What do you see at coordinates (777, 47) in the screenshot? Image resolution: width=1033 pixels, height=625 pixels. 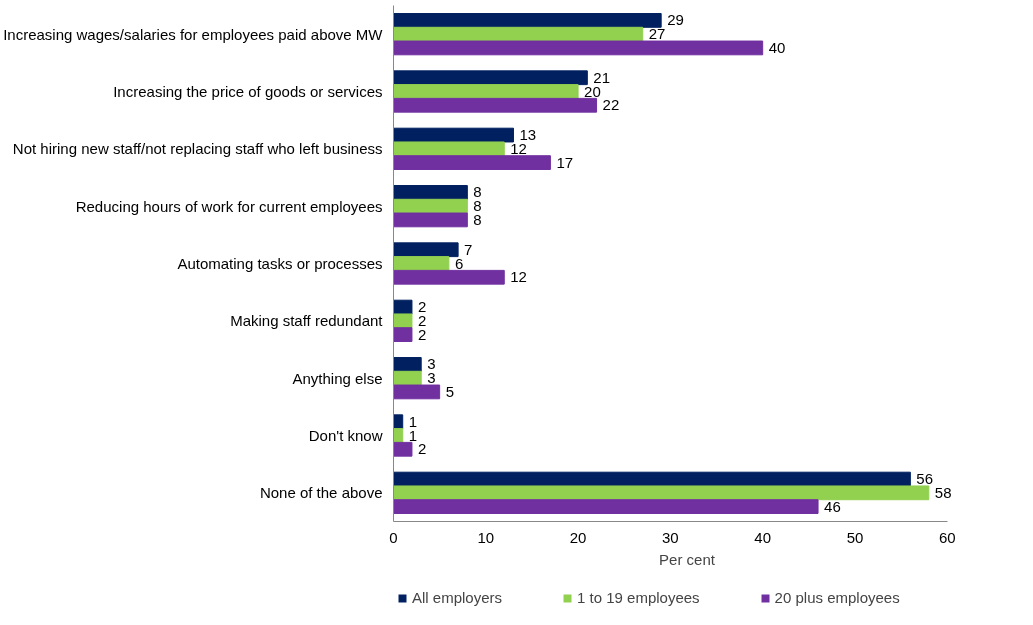 I see `data-label: 40` at bounding box center [777, 47].